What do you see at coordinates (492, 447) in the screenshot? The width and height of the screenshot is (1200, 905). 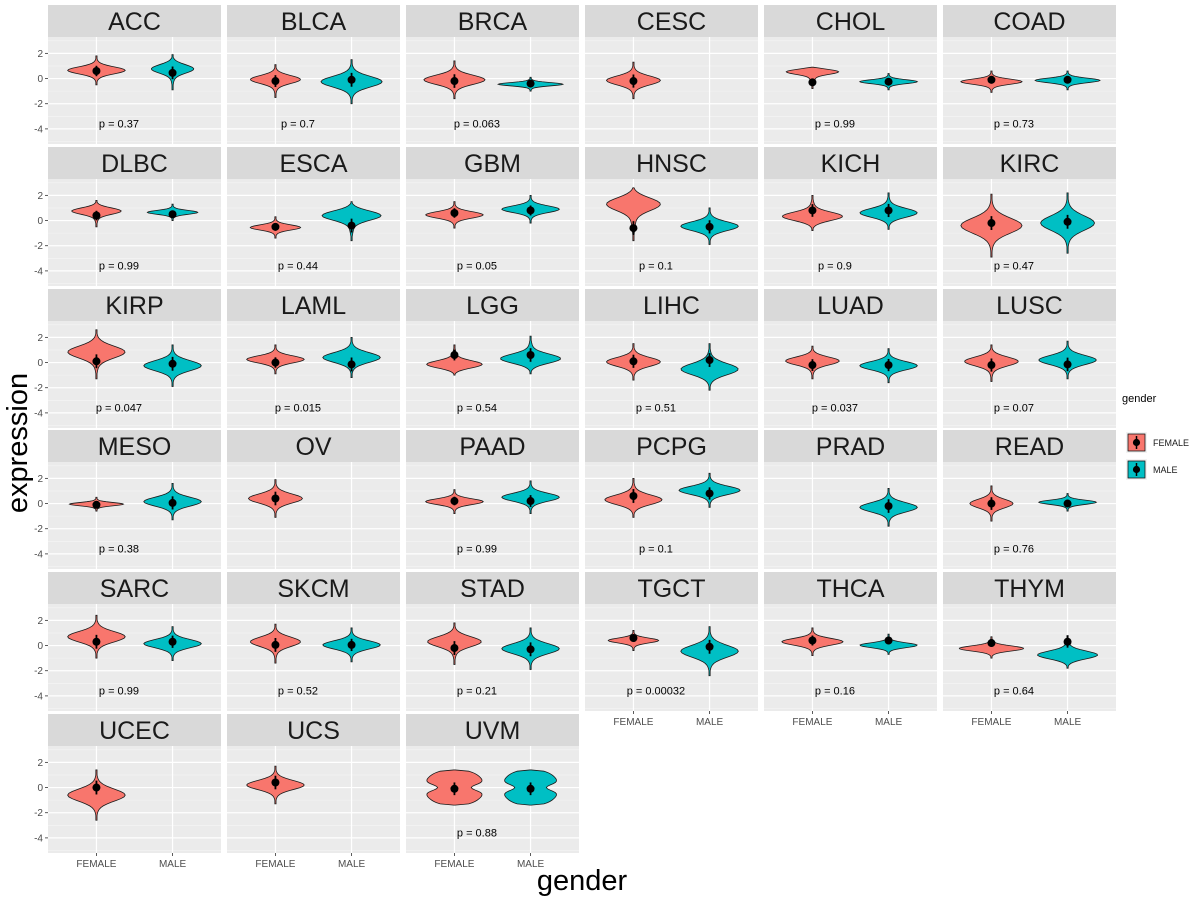 I see `strip-label-paad: PAAD` at bounding box center [492, 447].